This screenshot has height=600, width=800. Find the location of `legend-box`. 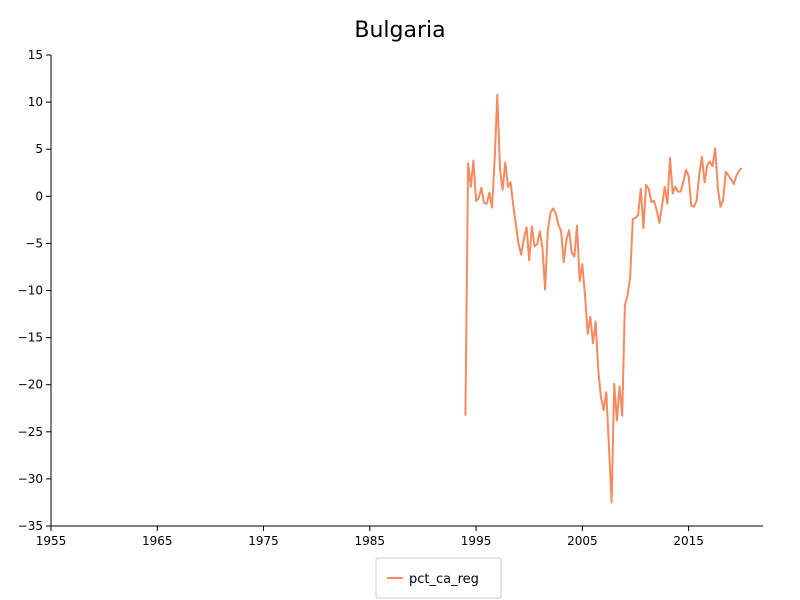

legend-box is located at coordinates (438, 578).